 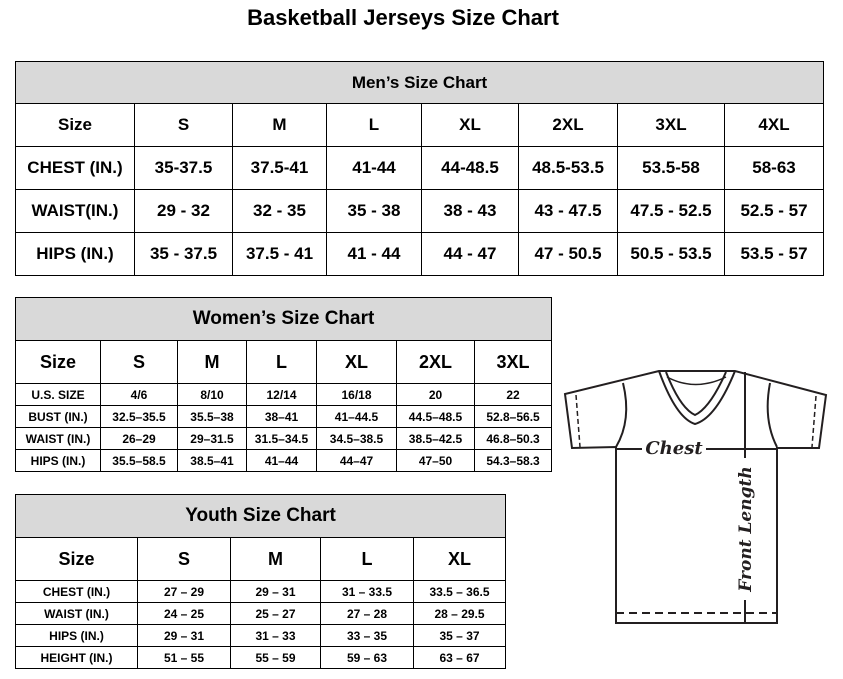 I want to click on table-cell: 47.5 - 52.5, so click(x=671, y=211).